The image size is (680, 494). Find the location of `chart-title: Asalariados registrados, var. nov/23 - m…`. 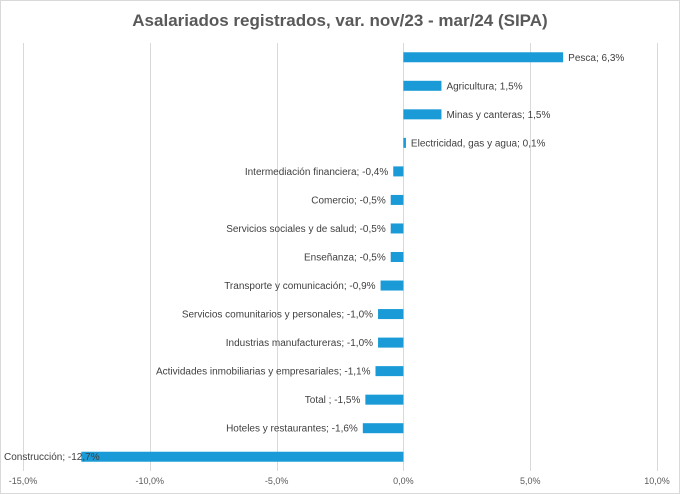

chart-title: Asalariados registrados, var. nov/23 - m… is located at coordinates (339, 20).